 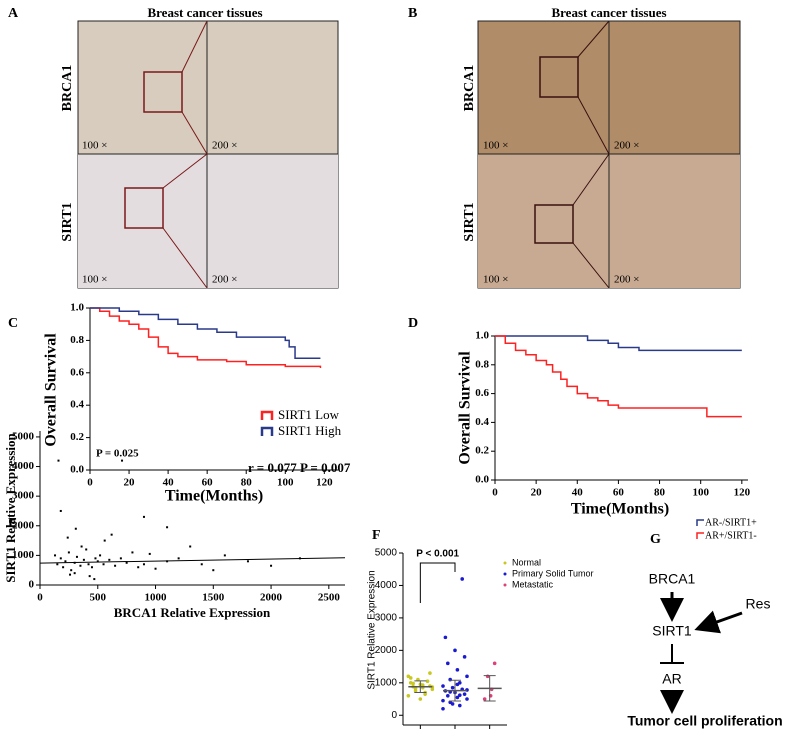 I want to click on panel-label: G, so click(x=655, y=539).